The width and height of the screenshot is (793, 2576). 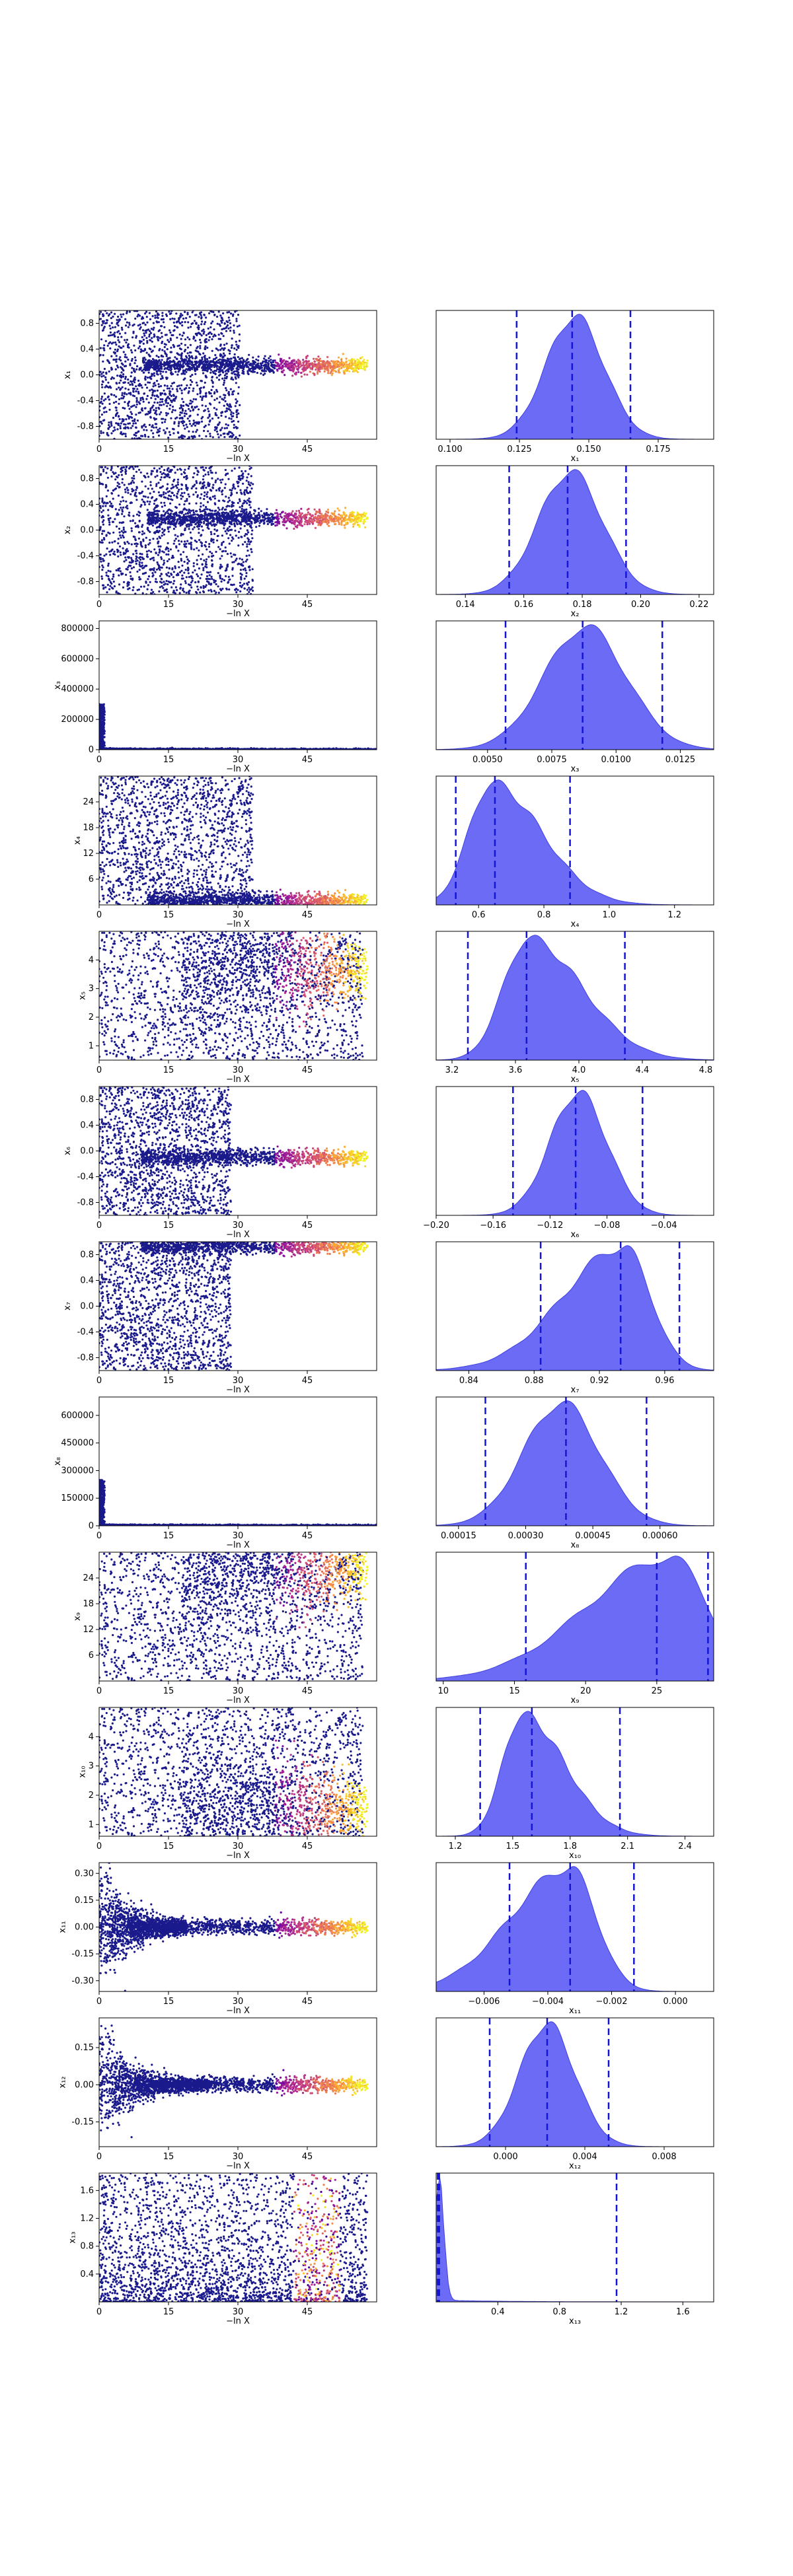 I want to click on tick-label: 0.00045, so click(x=593, y=1536).